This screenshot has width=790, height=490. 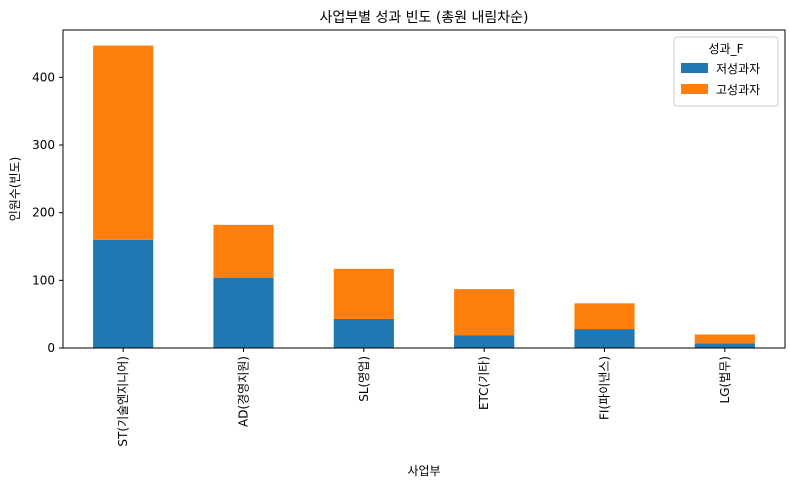 What do you see at coordinates (423, 471) in the screenshot?
I see `x-axis-label: 사업부` at bounding box center [423, 471].